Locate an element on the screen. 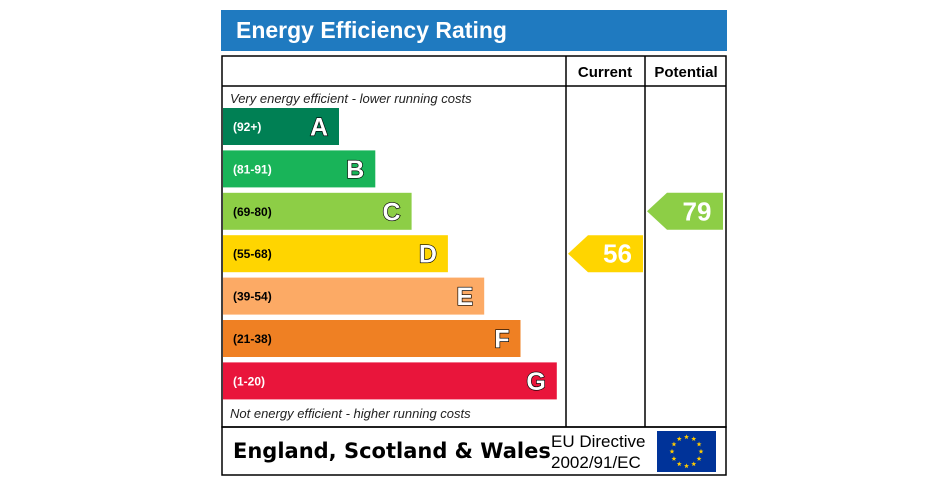 Image resolution: width=950 pixels, height=480 pixels. band-bar-c is located at coordinates (317, 211).